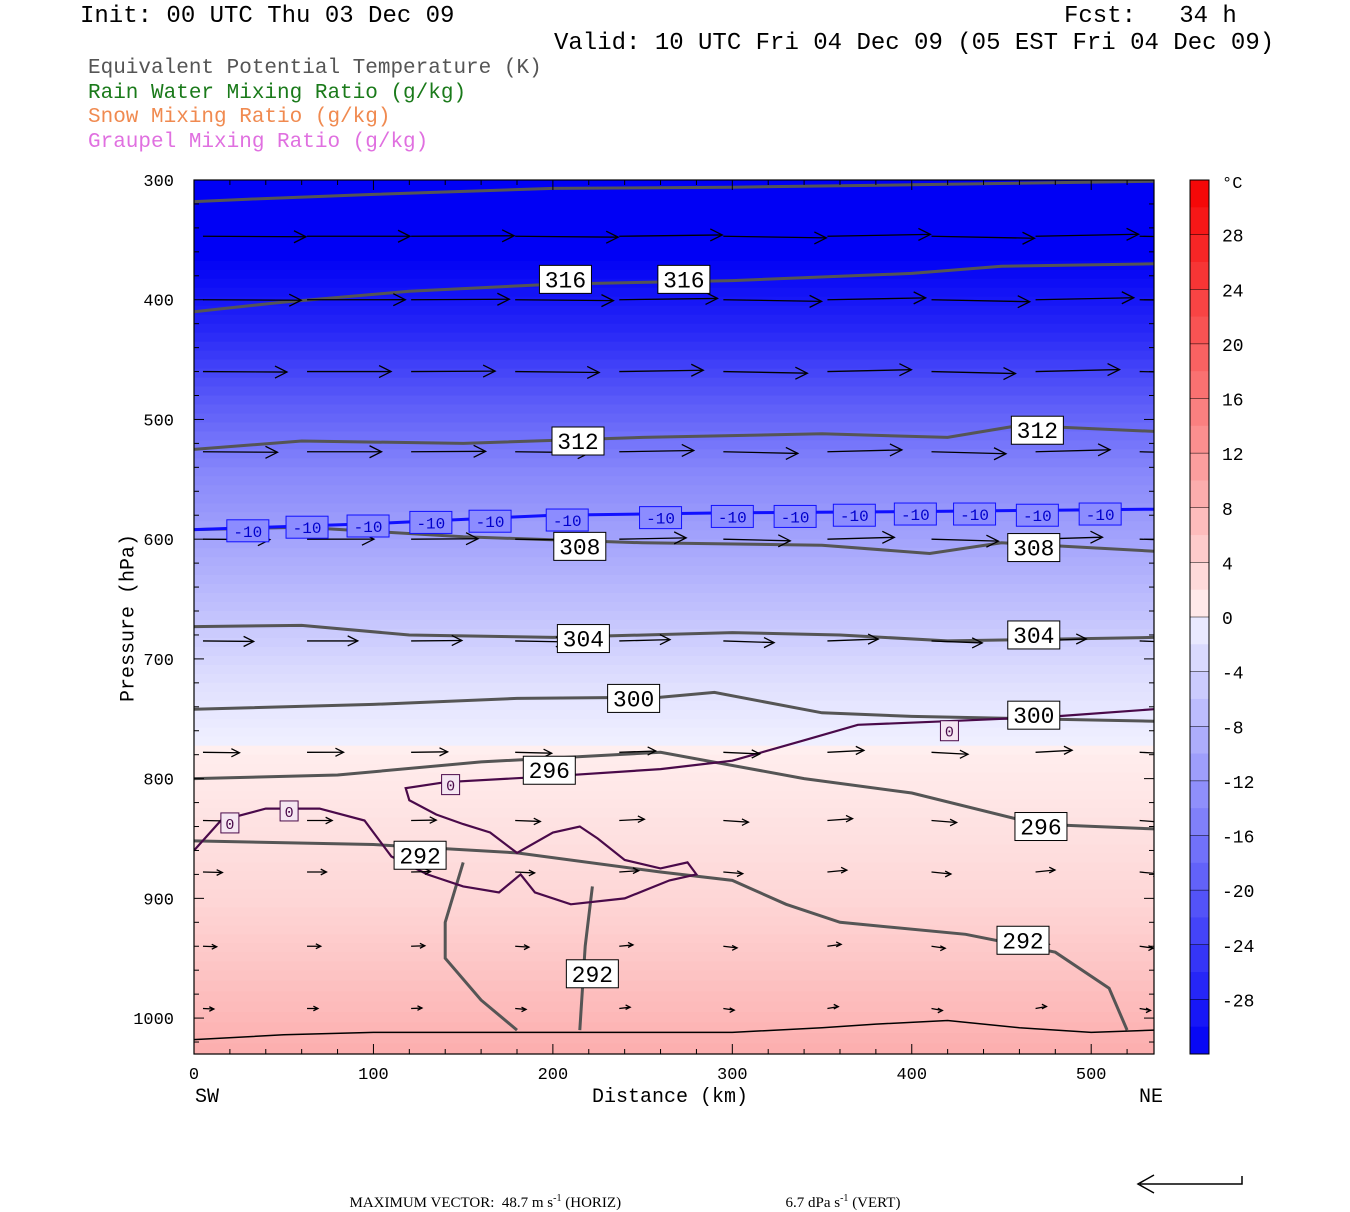 Image resolution: width=1350 pixels, height=1212 pixels. What do you see at coordinates (1233, 347) in the screenshot?
I see `colorbar-tick-label: 20` at bounding box center [1233, 347].